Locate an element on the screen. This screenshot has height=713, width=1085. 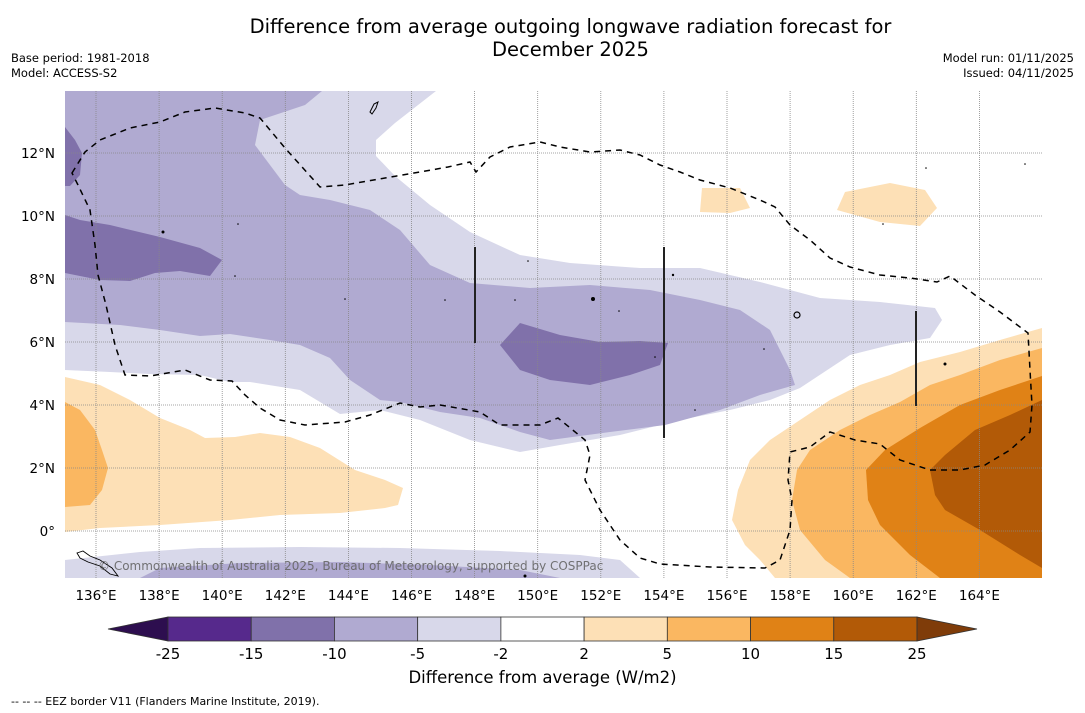
lon-tick-label: 140°E is located at coordinates (222, 596).